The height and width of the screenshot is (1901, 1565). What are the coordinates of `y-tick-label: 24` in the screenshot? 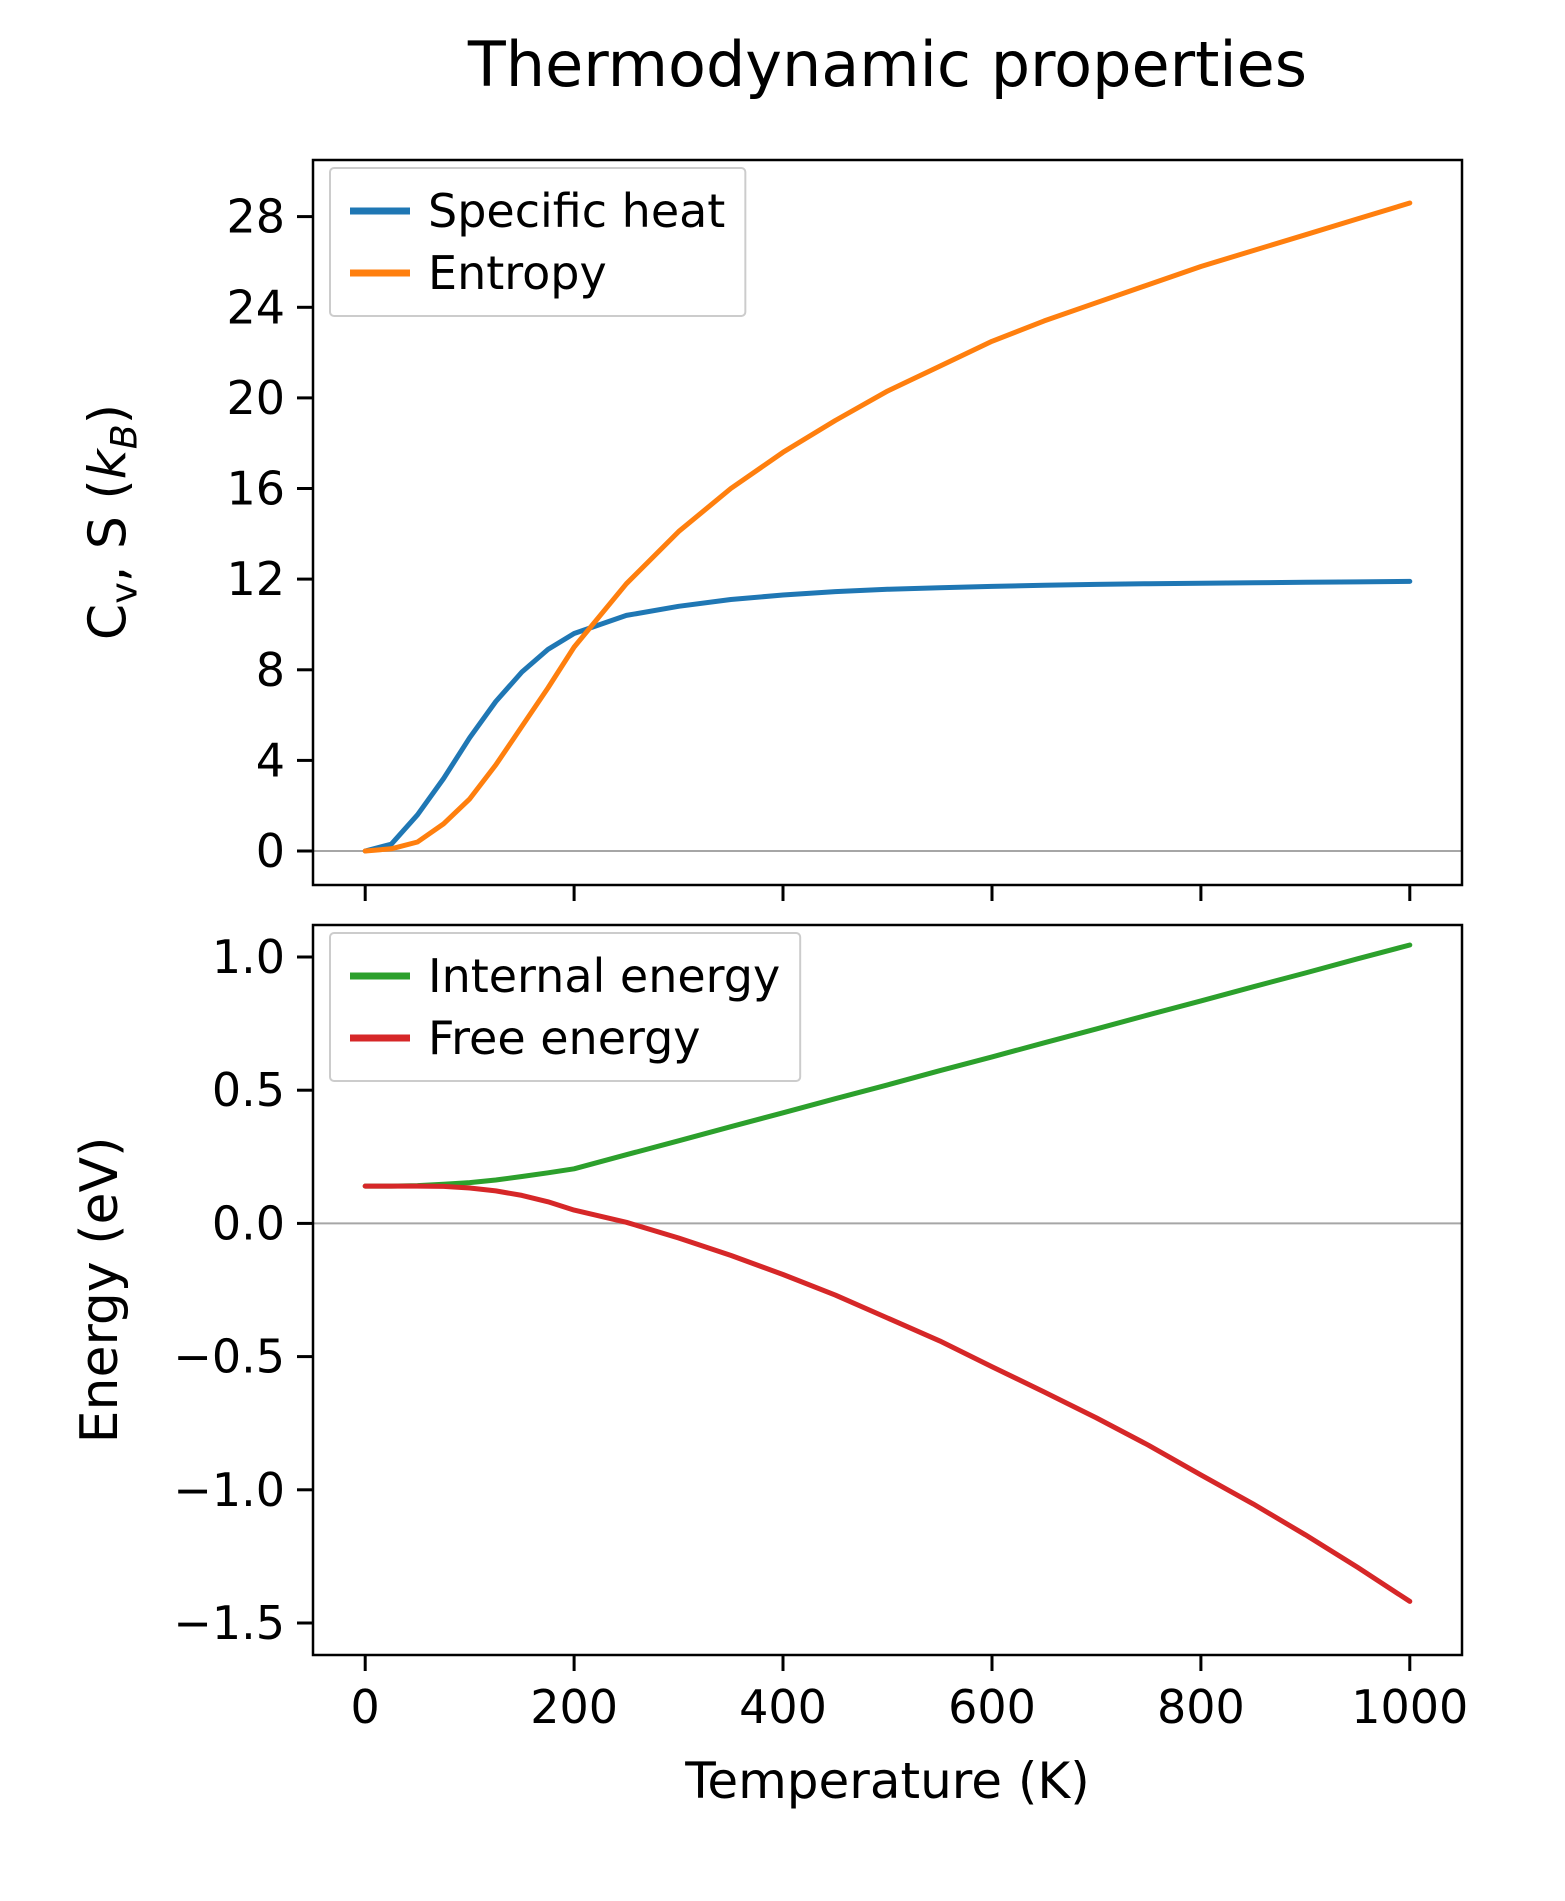 It's located at (255, 307).